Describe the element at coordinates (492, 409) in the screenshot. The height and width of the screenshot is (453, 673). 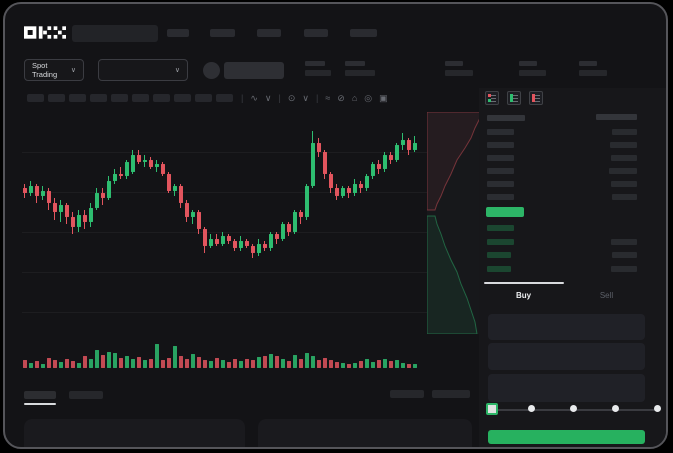
I see `slider-handle` at that location.